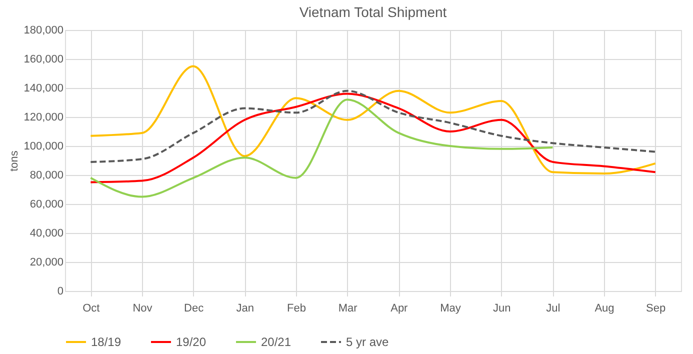 Image resolution: width=693 pixels, height=354 pixels. What do you see at coordinates (553, 308) in the screenshot?
I see `x-tick-label: Jul` at bounding box center [553, 308].